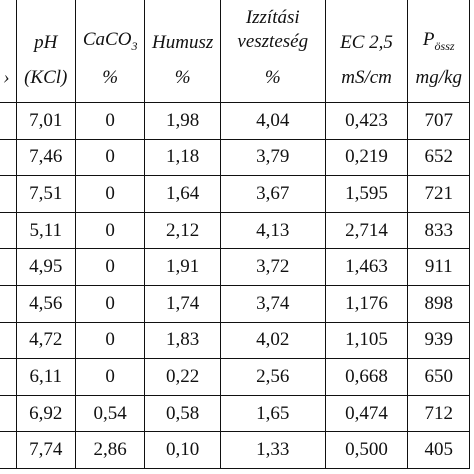 Image resolution: width=474 pixels, height=474 pixels. I want to click on ec-cell: 0,474, so click(366, 413).